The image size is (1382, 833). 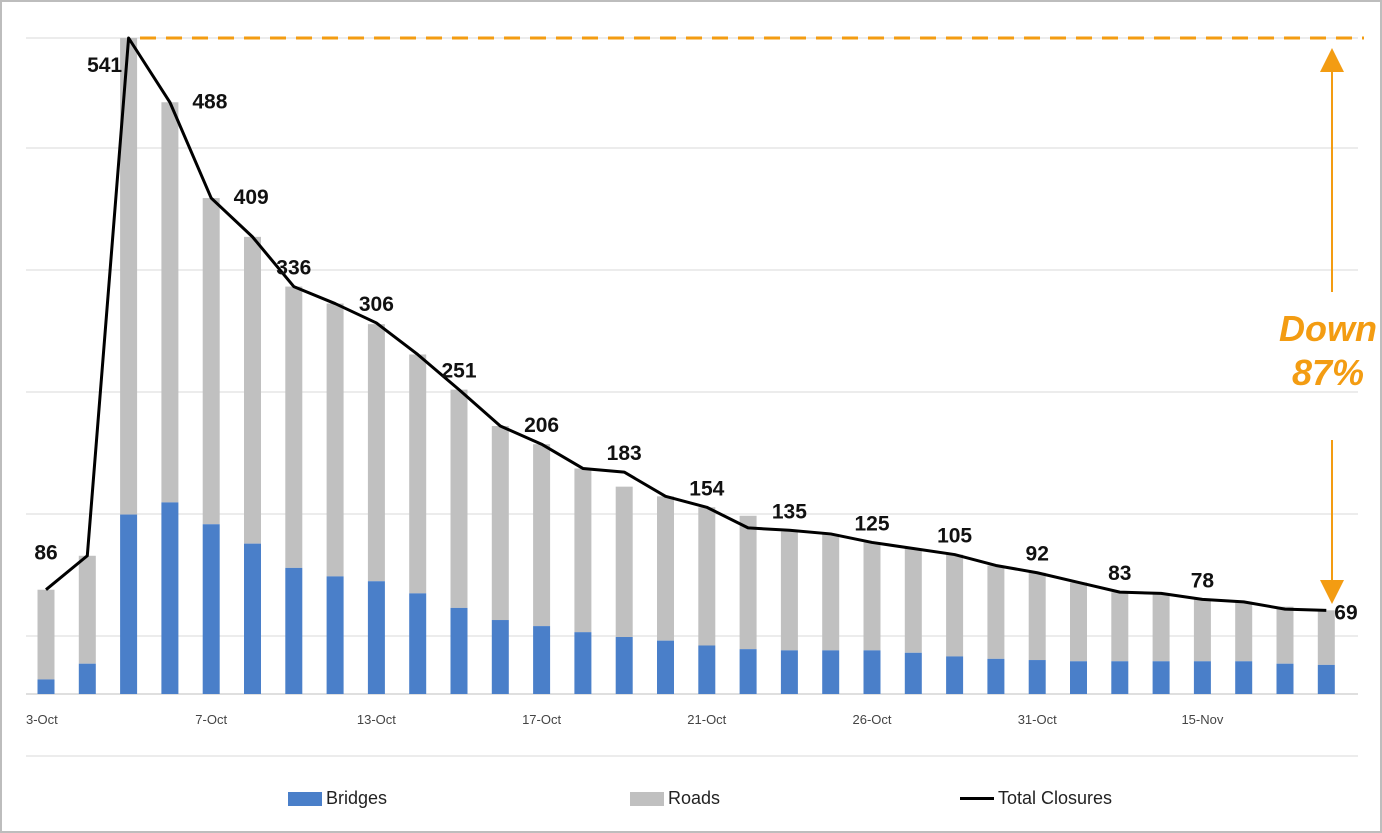 What do you see at coordinates (954, 536) in the screenshot?
I see `data-label: 105` at bounding box center [954, 536].